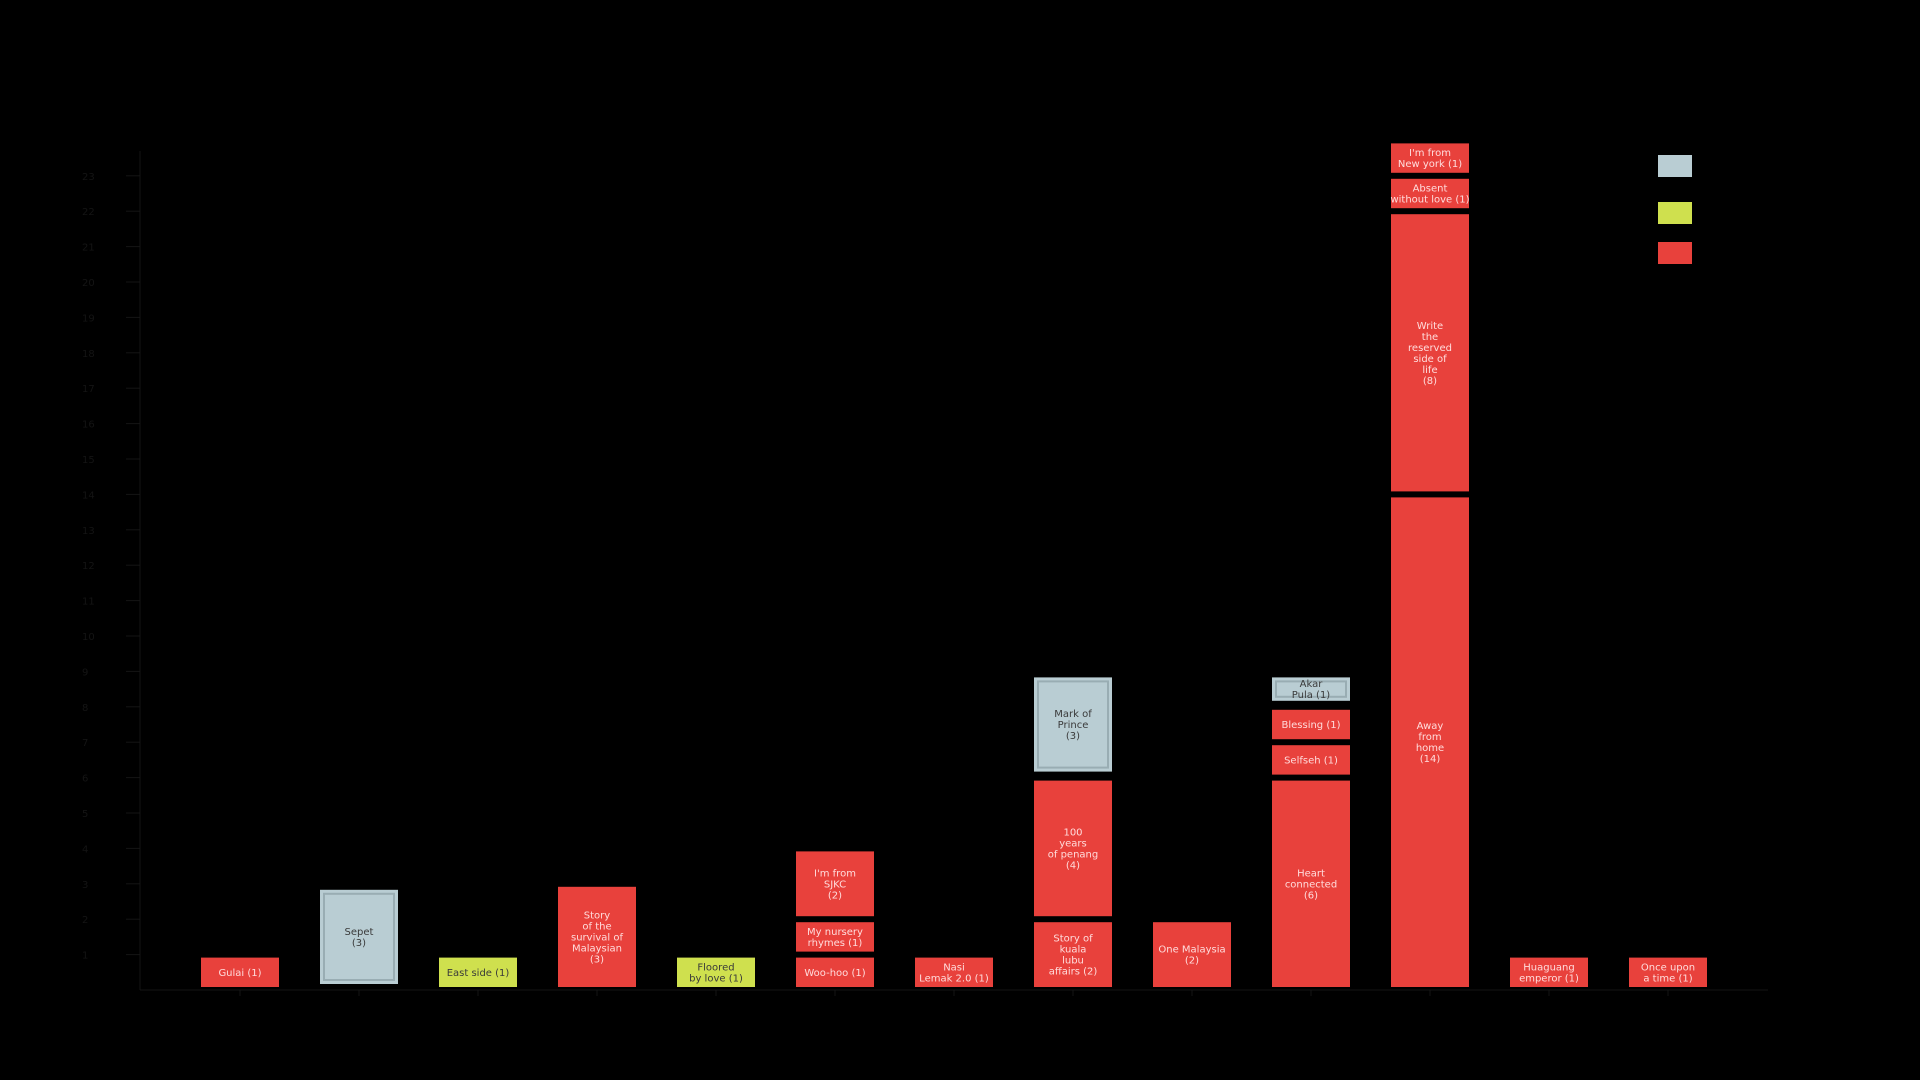 This screenshot has width=1920, height=1080. What do you see at coordinates (88, 248) in the screenshot?
I see `y-tick-label: 21` at bounding box center [88, 248].